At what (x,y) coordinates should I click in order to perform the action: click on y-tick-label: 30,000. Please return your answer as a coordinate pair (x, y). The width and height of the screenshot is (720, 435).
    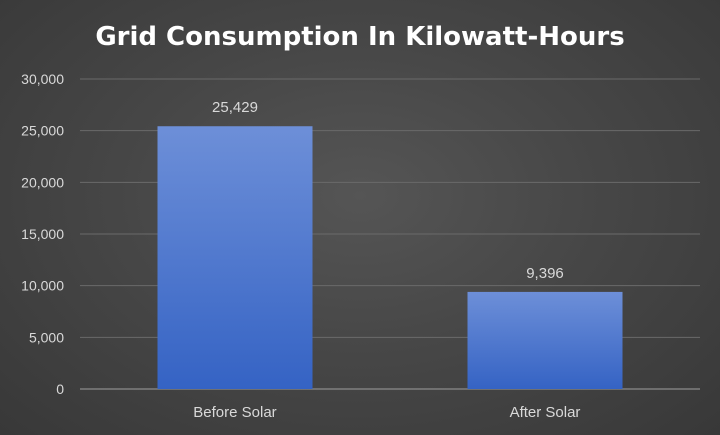
    Looking at the image, I should click on (42, 79).